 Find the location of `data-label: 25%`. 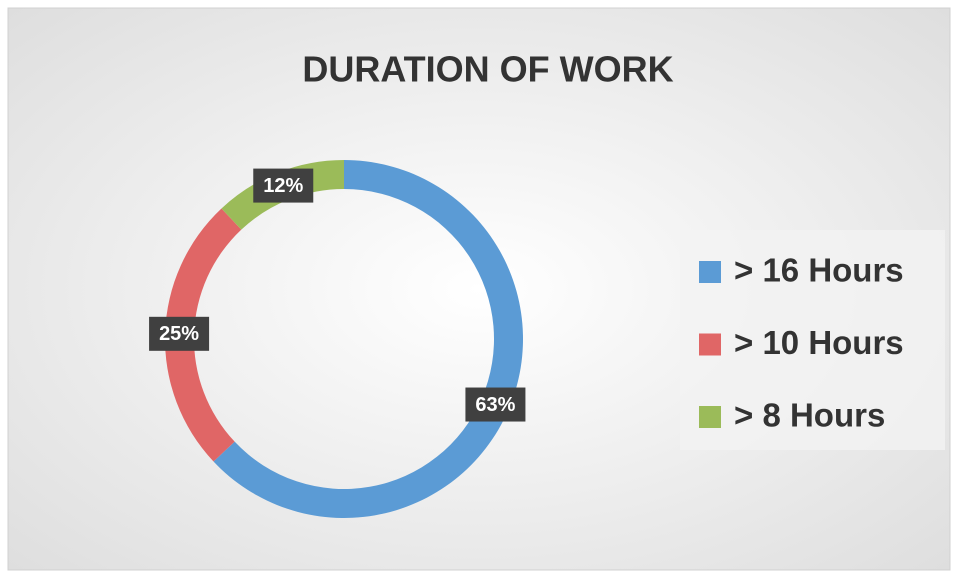

data-label: 25% is located at coordinates (179, 334).